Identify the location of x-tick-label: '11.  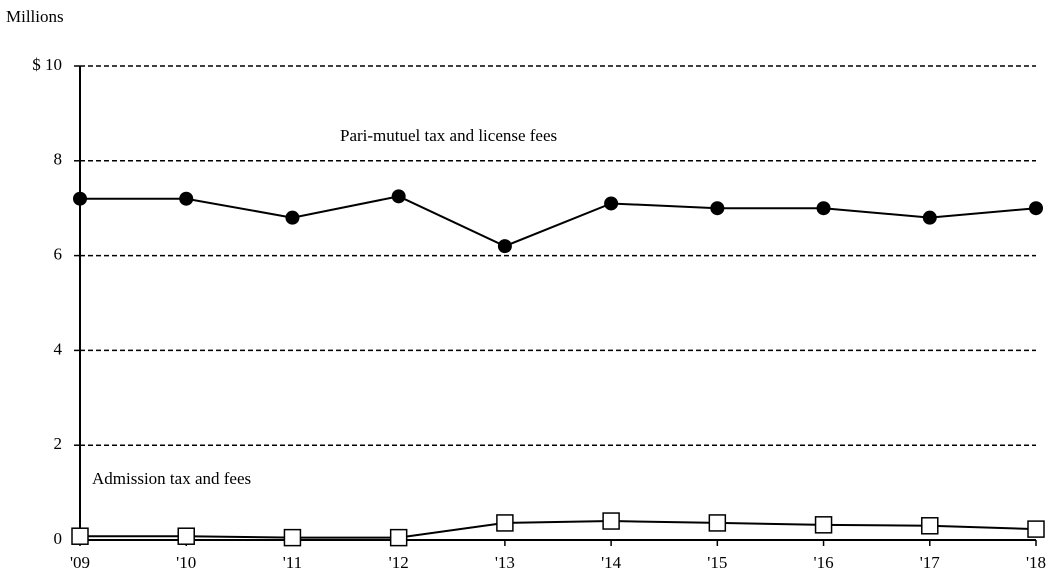
(292, 562).